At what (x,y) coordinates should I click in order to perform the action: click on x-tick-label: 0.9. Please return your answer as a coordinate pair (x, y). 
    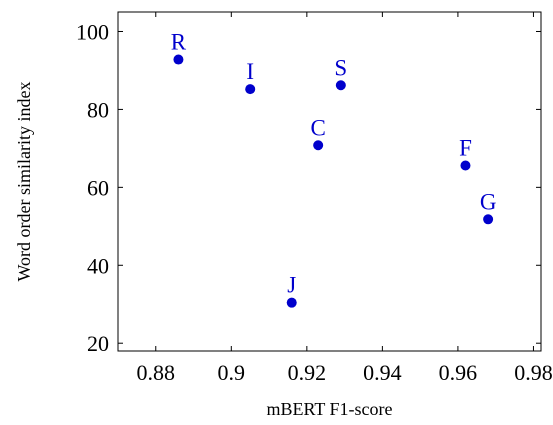
    Looking at the image, I should click on (232, 372).